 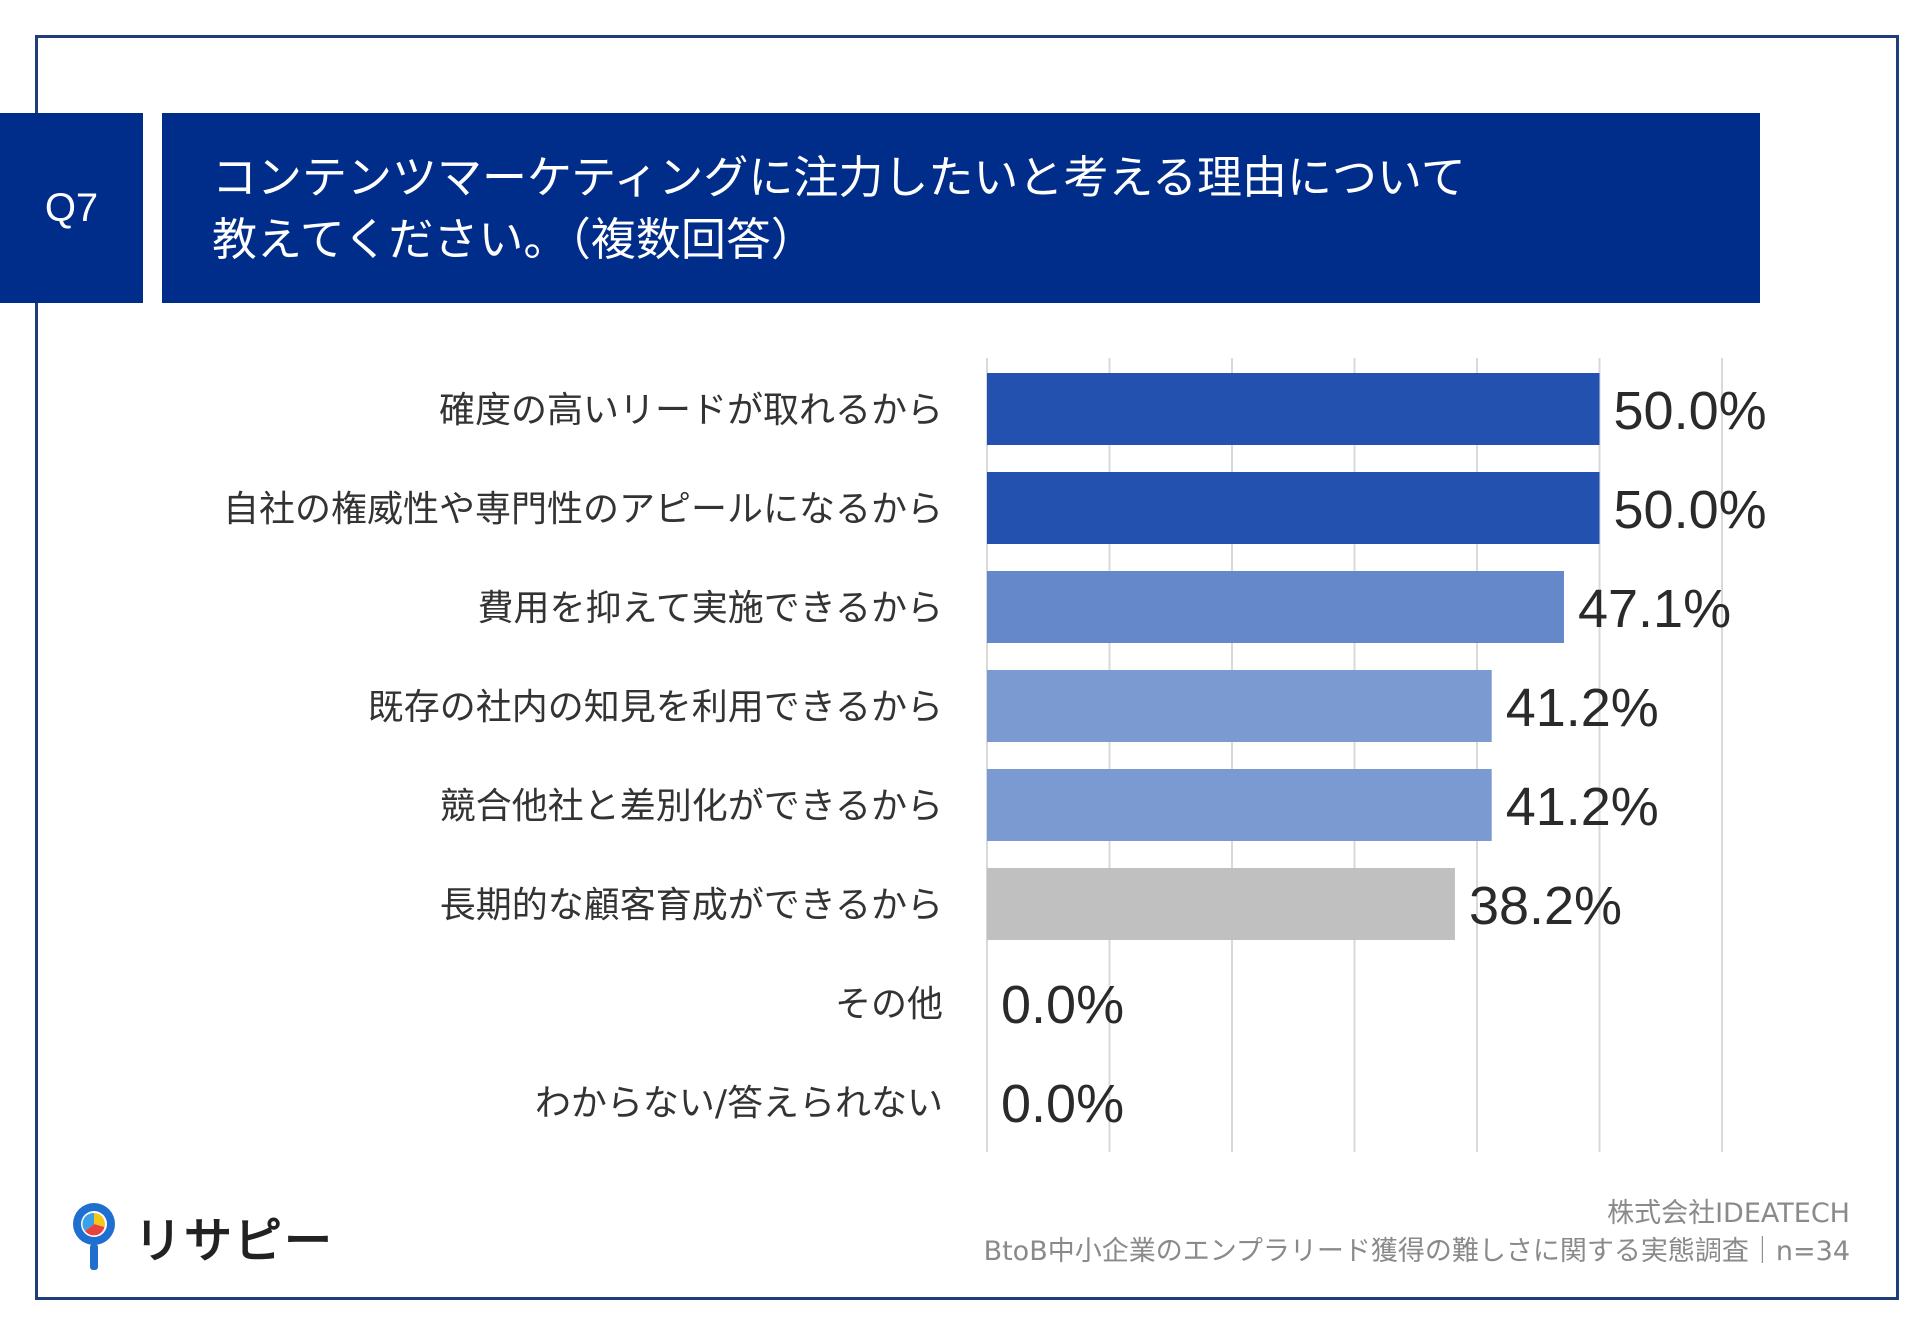 I want to click on value-label: 47.1%, so click(x=1654, y=609).